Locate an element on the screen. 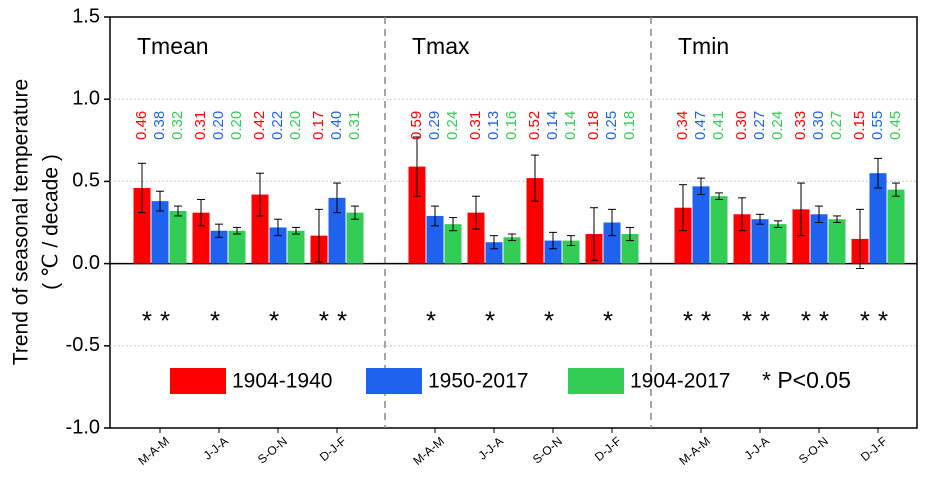  y-tick-label: -0.5 is located at coordinates (83, 345).